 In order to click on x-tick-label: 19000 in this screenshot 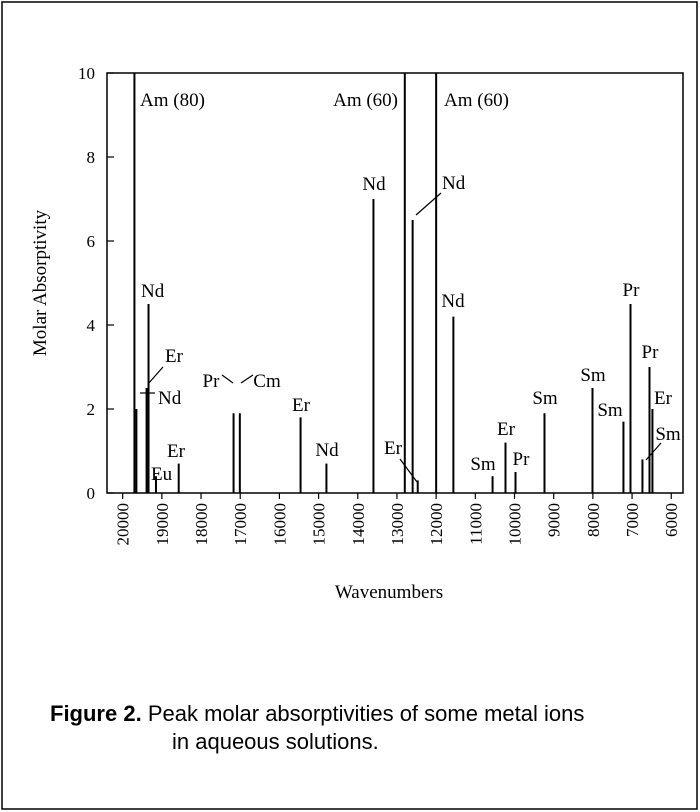, I will do `click(162, 524)`.